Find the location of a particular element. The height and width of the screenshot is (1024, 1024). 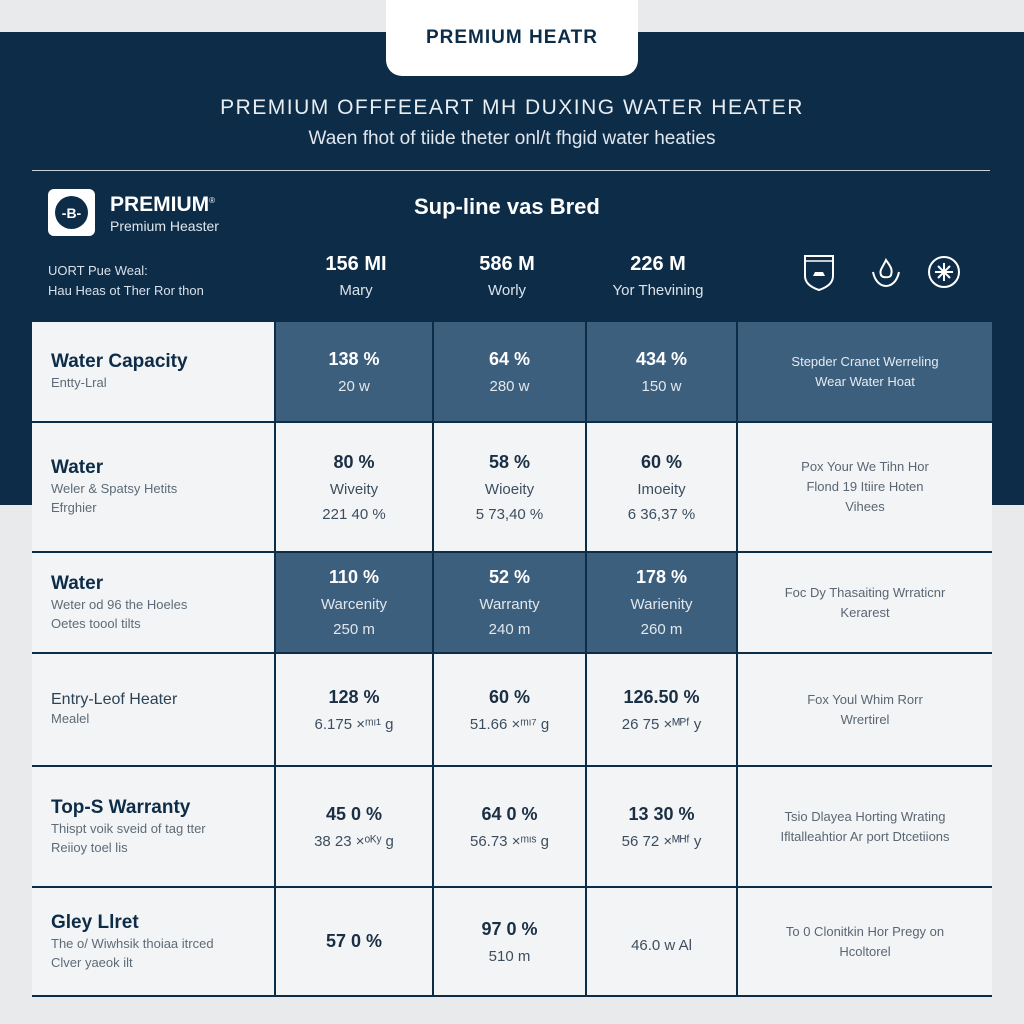

cell-note: Pox Your We Tihn Hor is located at coordinates (865, 466).